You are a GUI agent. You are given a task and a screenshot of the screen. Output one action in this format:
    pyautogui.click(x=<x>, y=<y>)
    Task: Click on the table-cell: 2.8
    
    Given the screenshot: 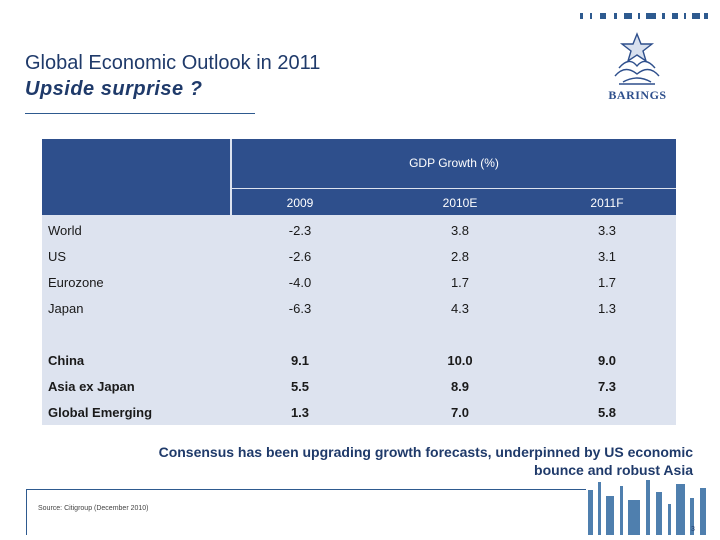 What is the action you would take?
    pyautogui.click(x=460, y=256)
    